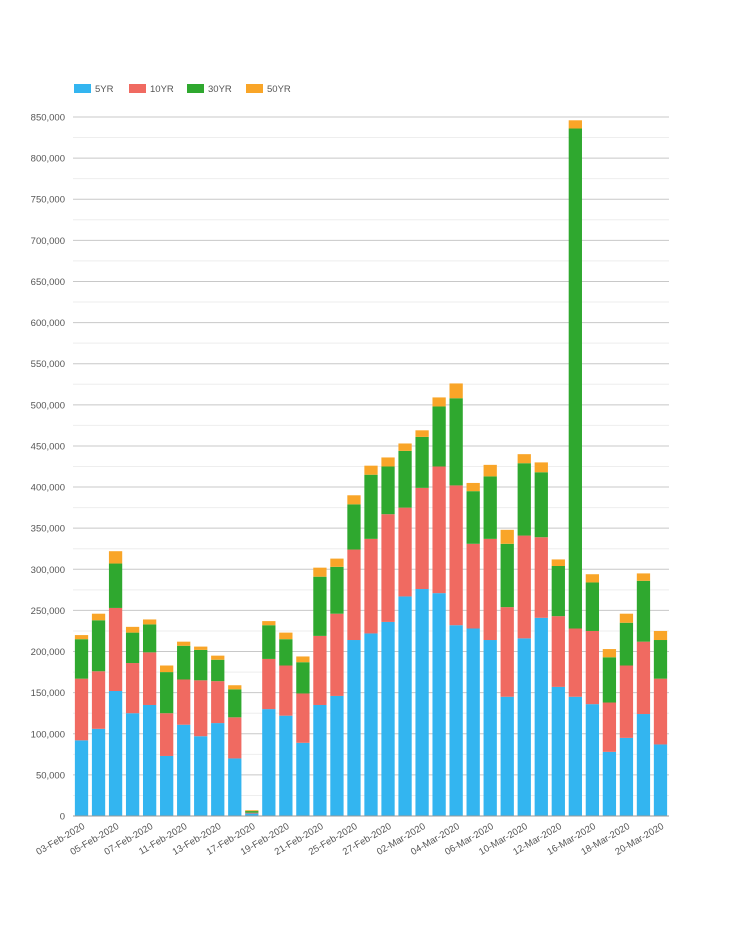 The width and height of the screenshot is (744, 938). Describe the element at coordinates (220, 89) in the screenshot. I see `legend-label-30yr: 30YR` at that location.